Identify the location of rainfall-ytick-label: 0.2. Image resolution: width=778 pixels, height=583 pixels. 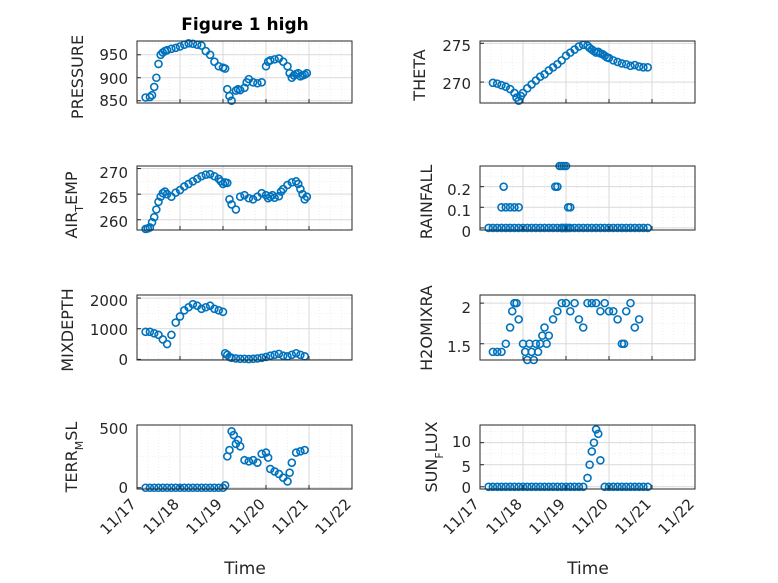
(459, 190).